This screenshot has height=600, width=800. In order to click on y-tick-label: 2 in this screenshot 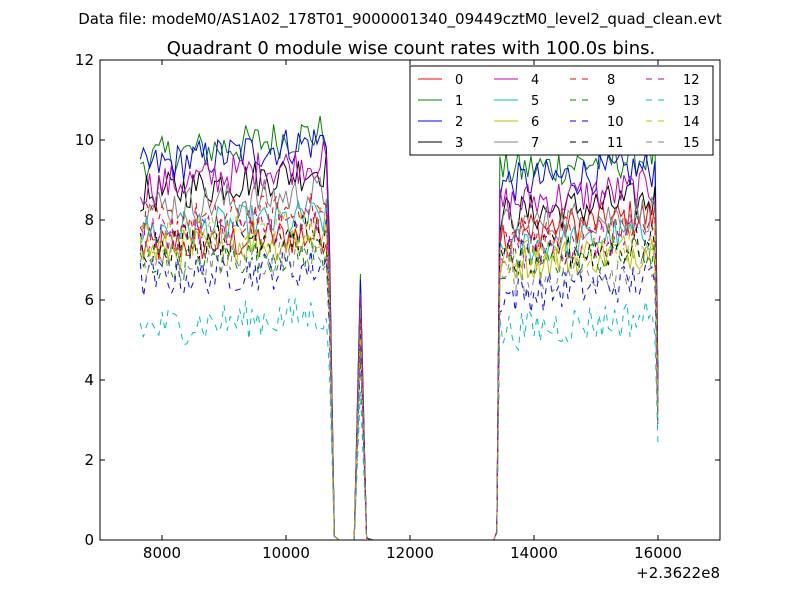, I will do `click(89, 460)`.